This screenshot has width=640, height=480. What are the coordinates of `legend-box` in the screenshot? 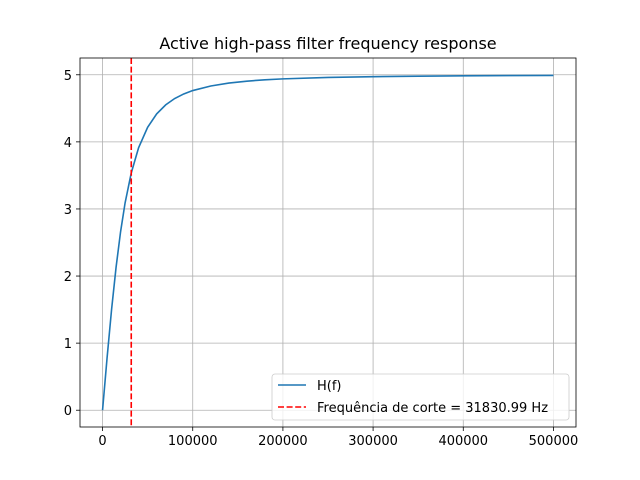 It's located at (420, 397).